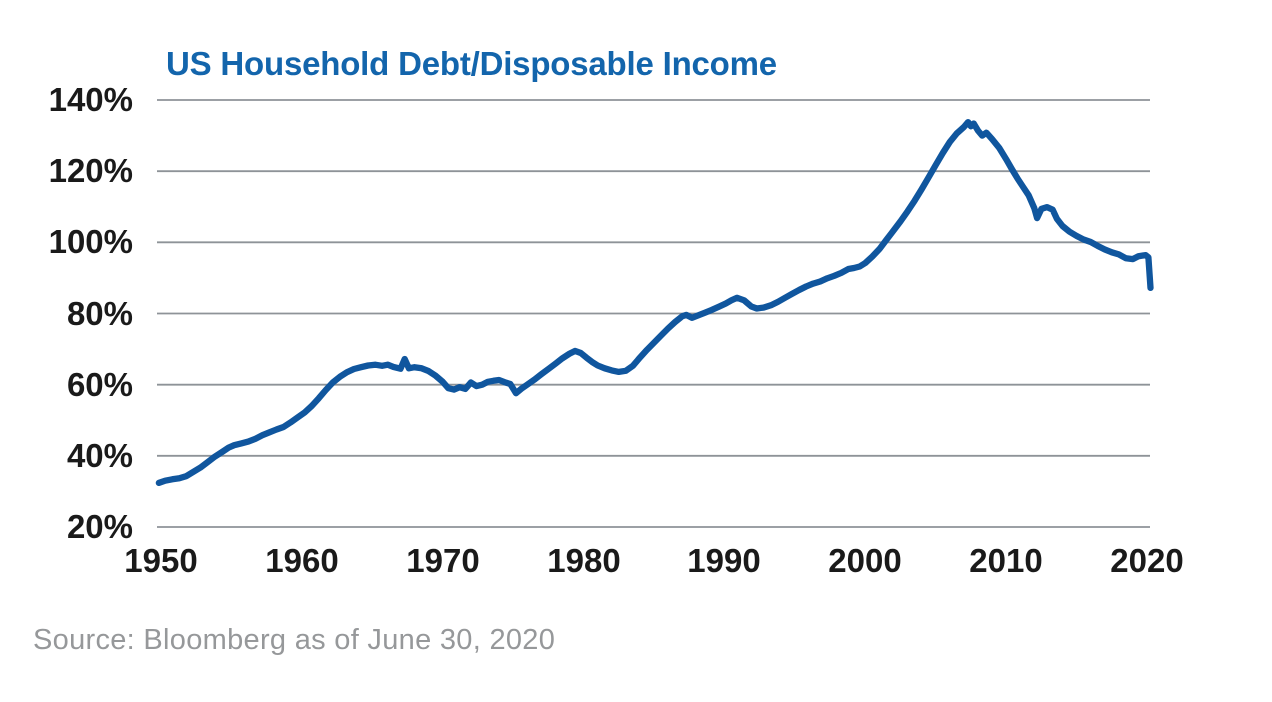  What do you see at coordinates (471, 63) in the screenshot?
I see `chart-title: US Household Debt/Disposable Income` at bounding box center [471, 63].